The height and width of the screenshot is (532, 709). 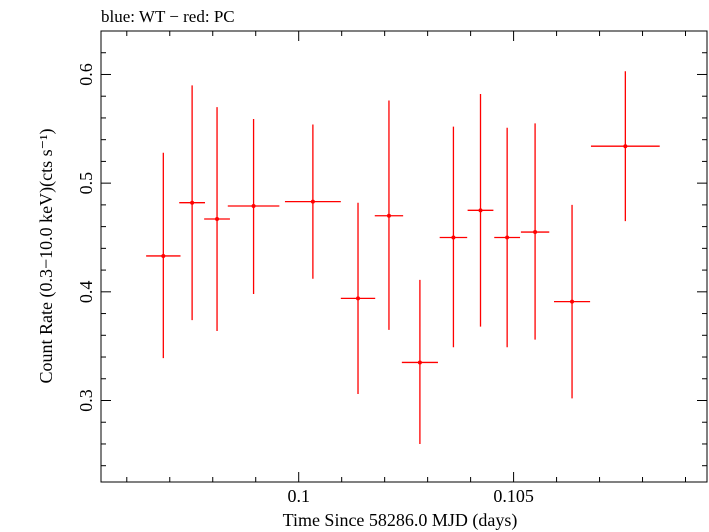 What do you see at coordinates (400, 520) in the screenshot?
I see `x-axis-label: Time Since 58286.0 MJD (days)` at bounding box center [400, 520].